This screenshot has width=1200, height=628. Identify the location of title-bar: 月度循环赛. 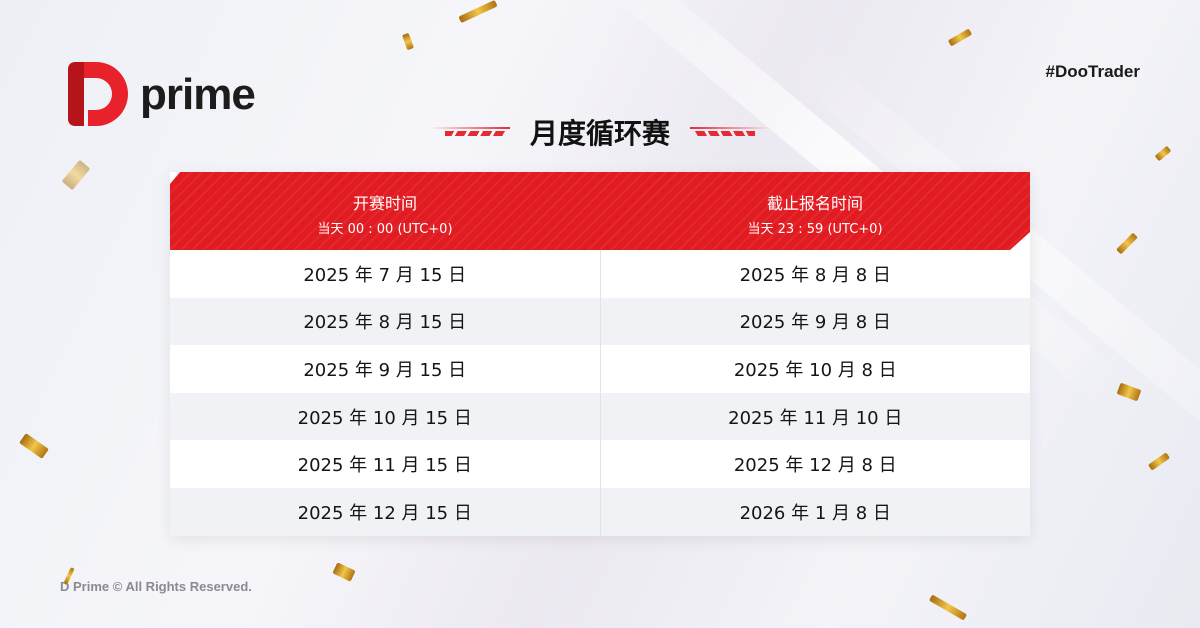
(600, 132).